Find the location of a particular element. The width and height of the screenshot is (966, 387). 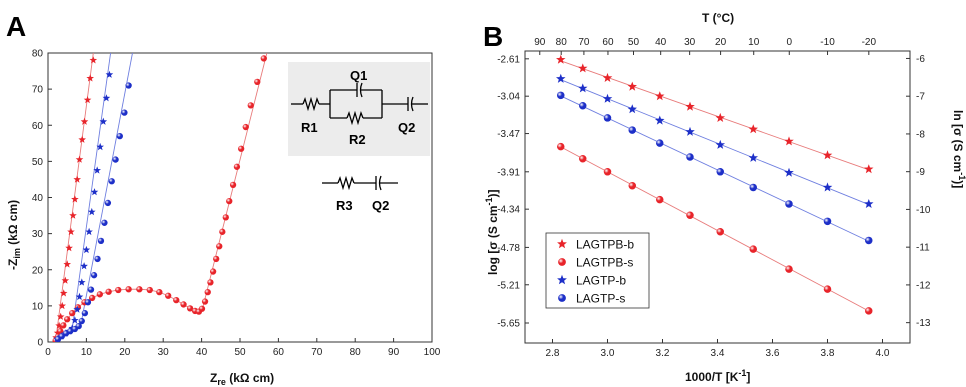

plot-b-top-tick-label: 40 is located at coordinates (661, 42).